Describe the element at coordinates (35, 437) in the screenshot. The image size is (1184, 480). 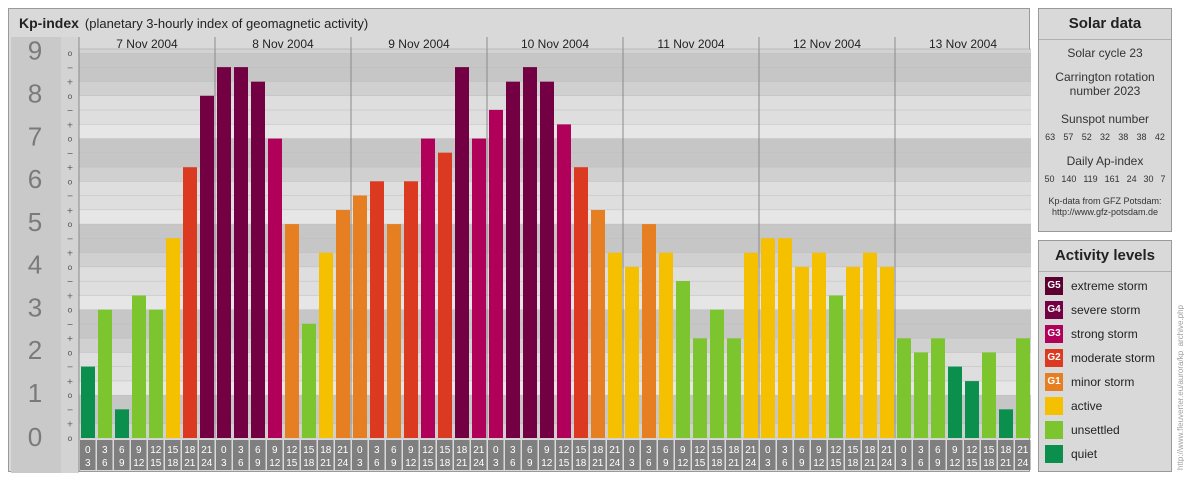
I see `y-tick-label: 0` at that location.